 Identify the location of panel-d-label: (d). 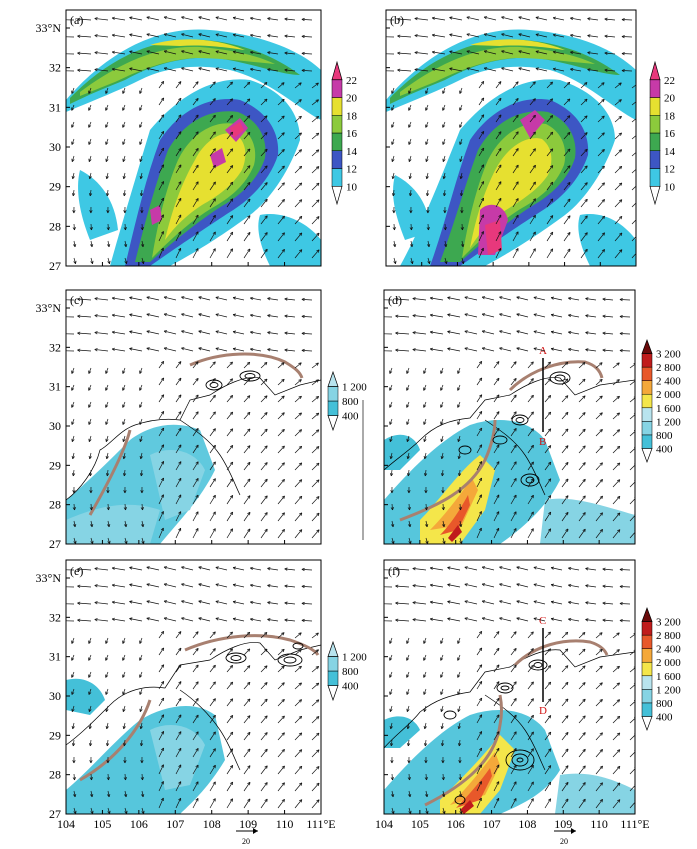
(395, 300).